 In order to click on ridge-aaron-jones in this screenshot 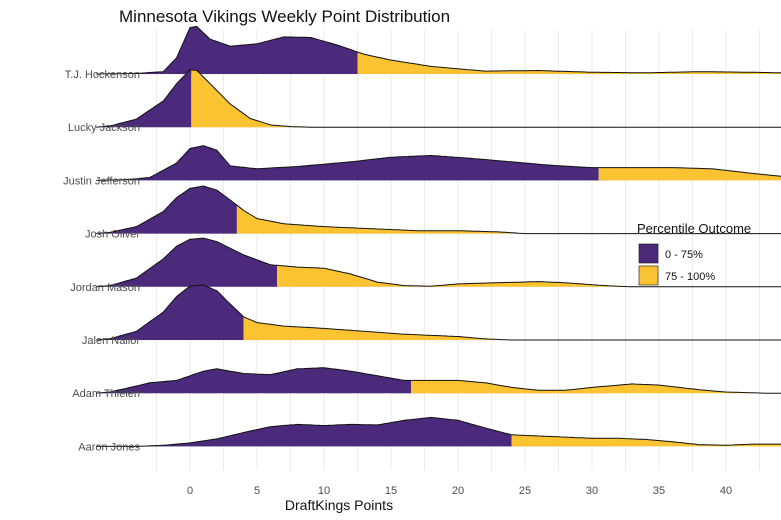, I will do `click(438, 431)`.